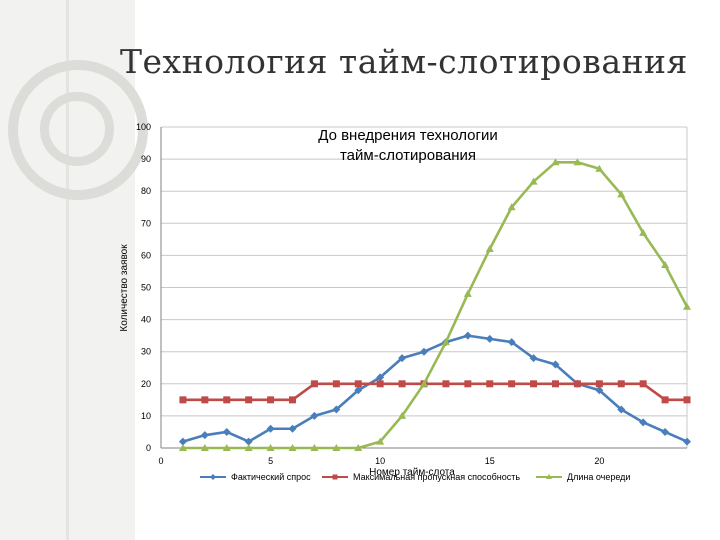 Image resolution: width=720 pixels, height=540 pixels. Describe the element at coordinates (146, 352) in the screenshot. I see `y-tick-label: 30` at that location.